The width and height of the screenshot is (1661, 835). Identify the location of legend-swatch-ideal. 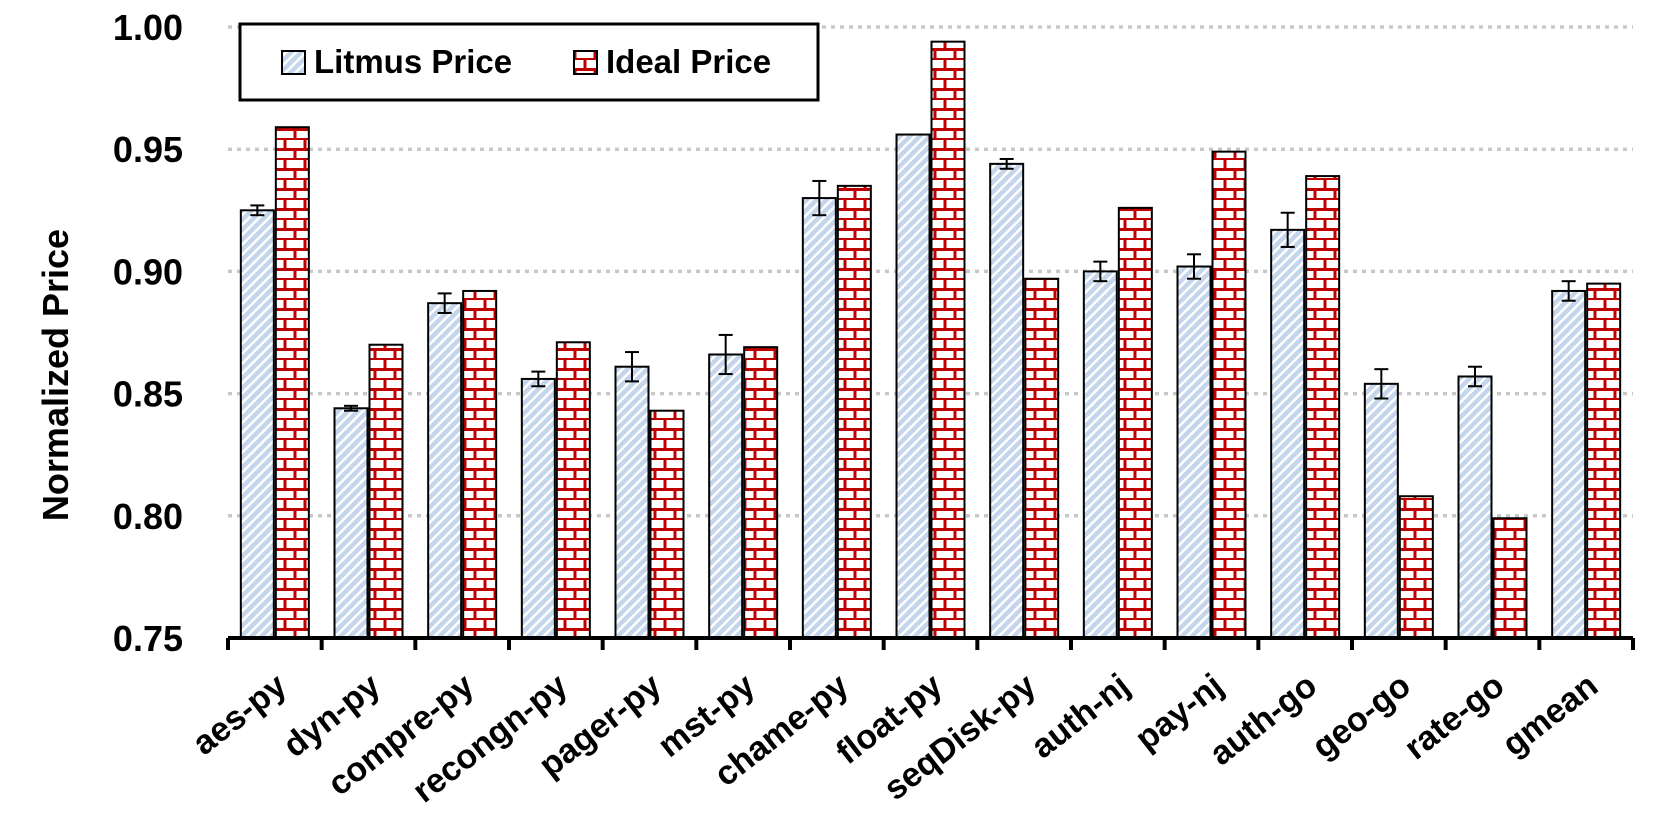
(585, 62).